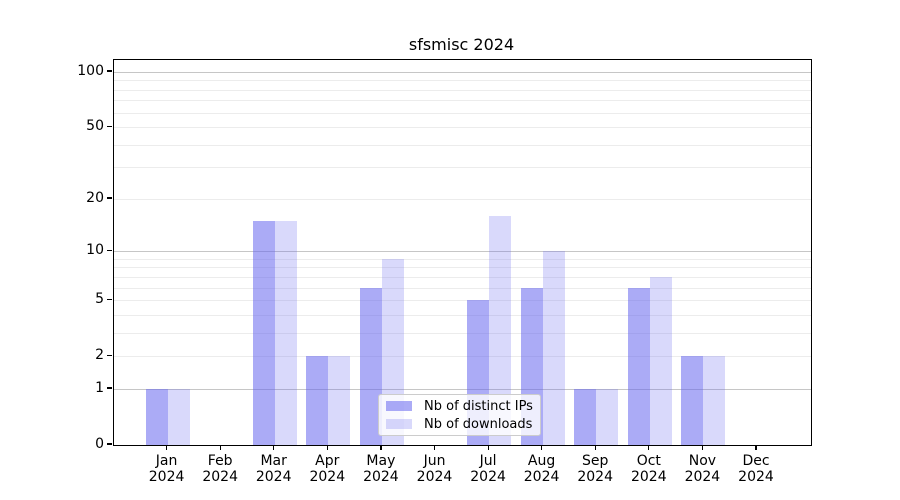 The width and height of the screenshot is (900, 500). I want to click on y-tick-label: 1, so click(99, 388).